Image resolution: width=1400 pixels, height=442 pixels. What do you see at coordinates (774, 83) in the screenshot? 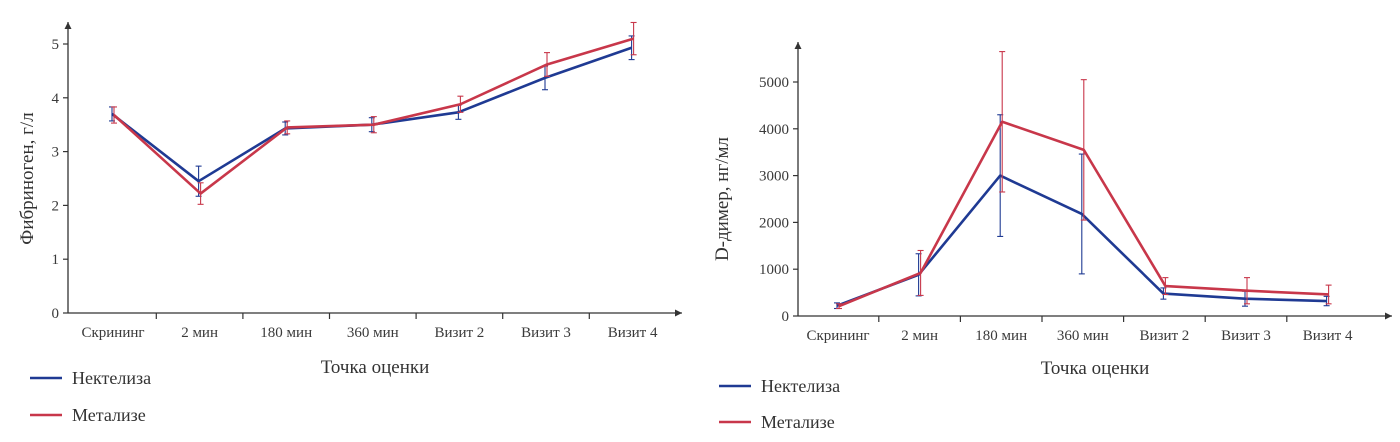
I see `y-tick-label: 5000` at bounding box center [774, 83].